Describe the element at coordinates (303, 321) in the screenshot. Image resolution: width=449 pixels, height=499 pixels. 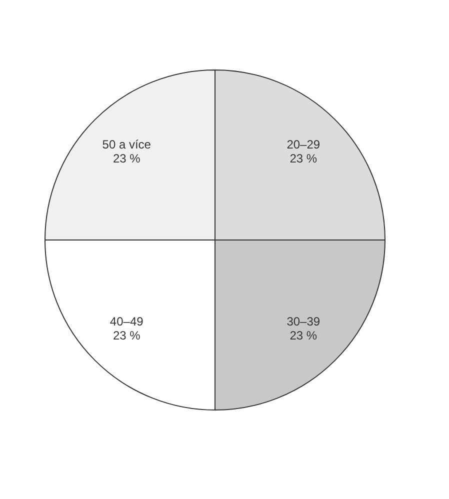
I see `slice-label: 30–39` at that location.